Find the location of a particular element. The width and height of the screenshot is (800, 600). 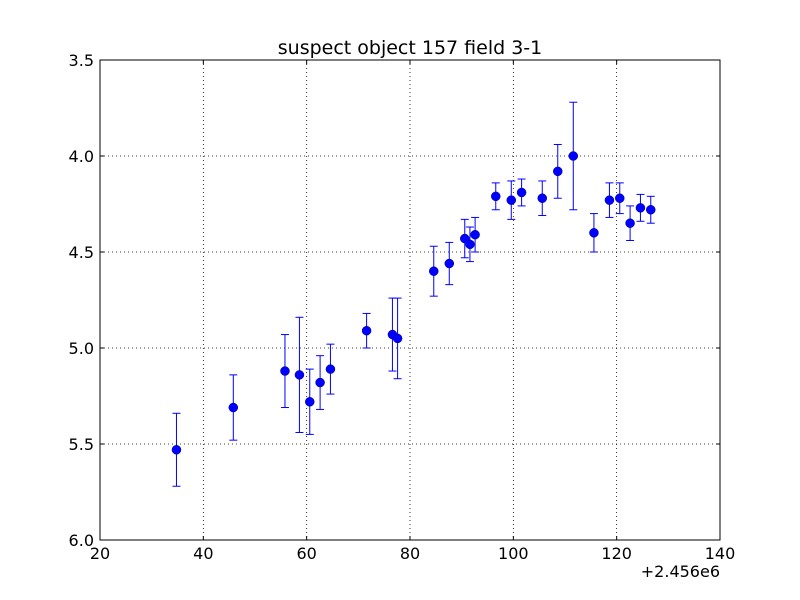

x-tick-label: 120 is located at coordinates (616, 553).